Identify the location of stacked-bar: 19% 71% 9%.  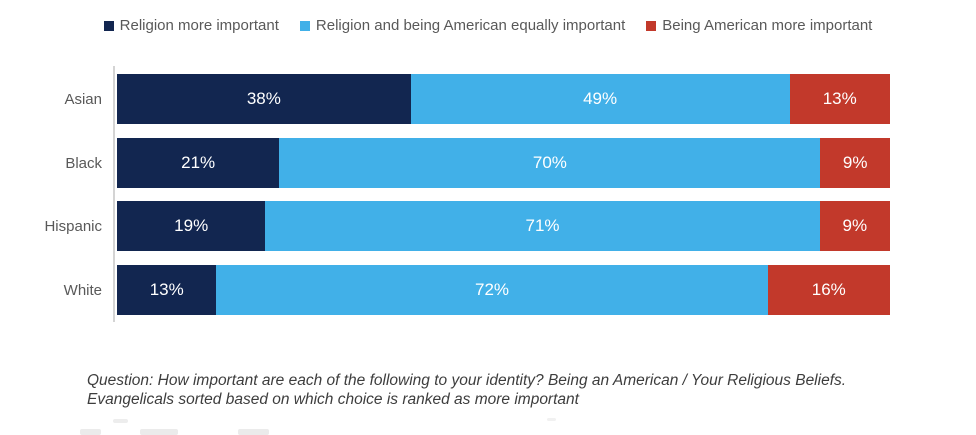
(503, 226).